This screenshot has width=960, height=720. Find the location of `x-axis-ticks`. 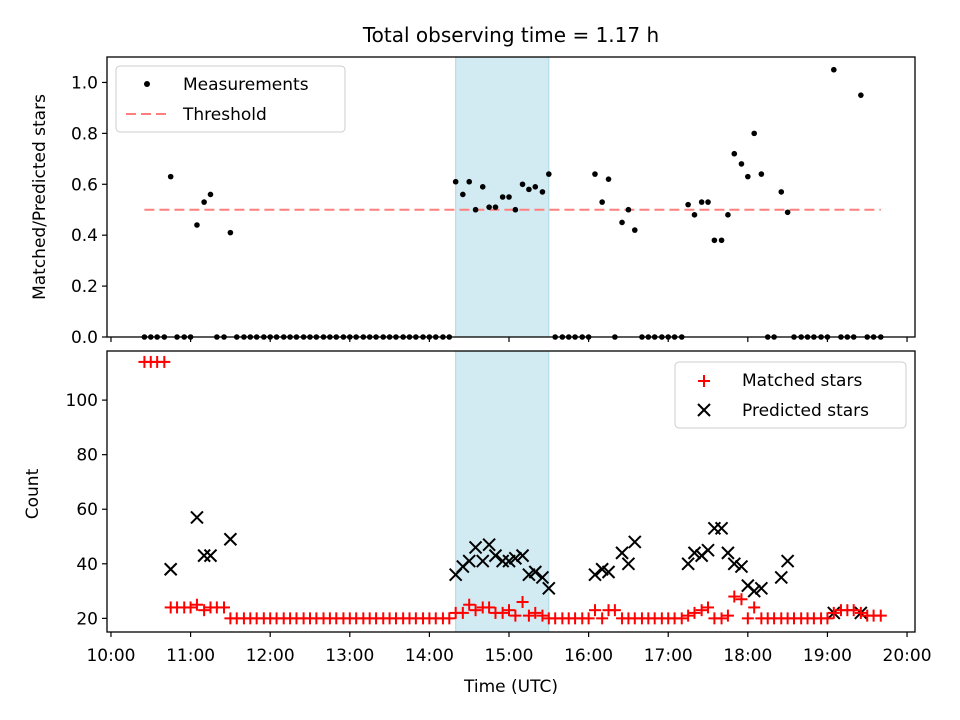

x-axis-ticks is located at coordinates (509, 339).